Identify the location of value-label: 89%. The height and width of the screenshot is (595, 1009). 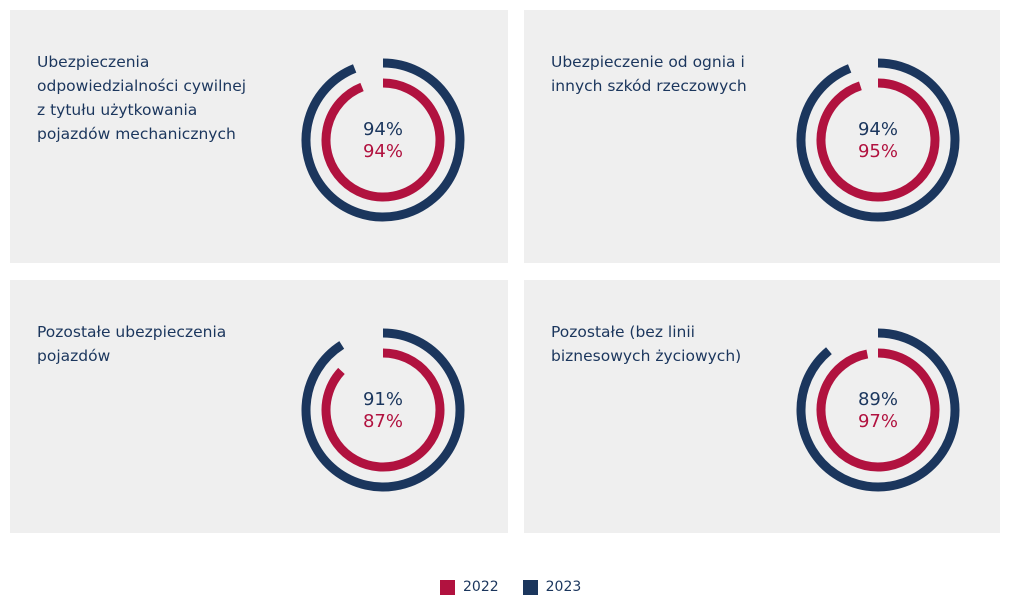
(878, 399).